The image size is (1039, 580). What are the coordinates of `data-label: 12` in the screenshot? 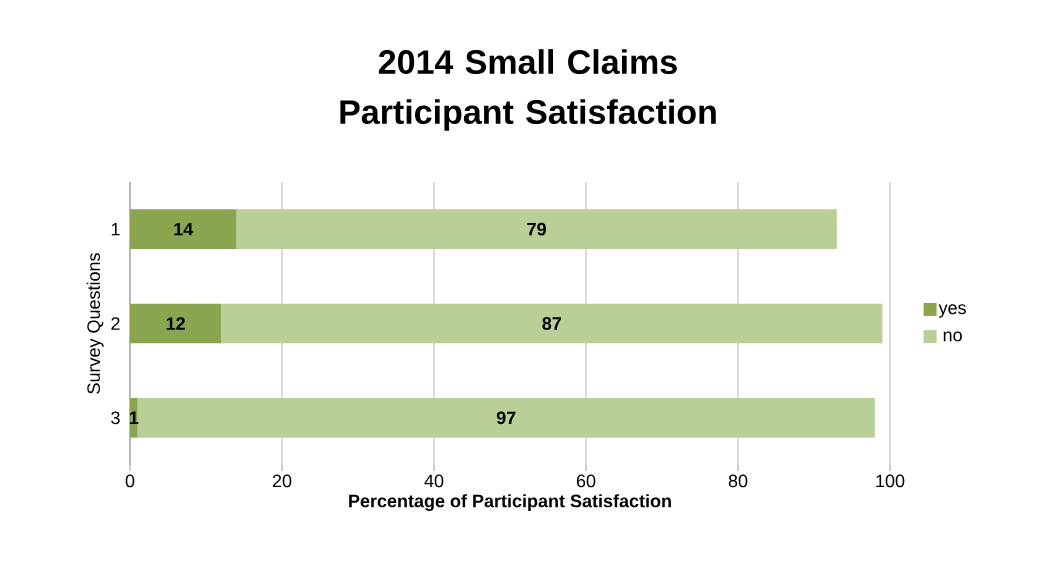 It's located at (175, 323).